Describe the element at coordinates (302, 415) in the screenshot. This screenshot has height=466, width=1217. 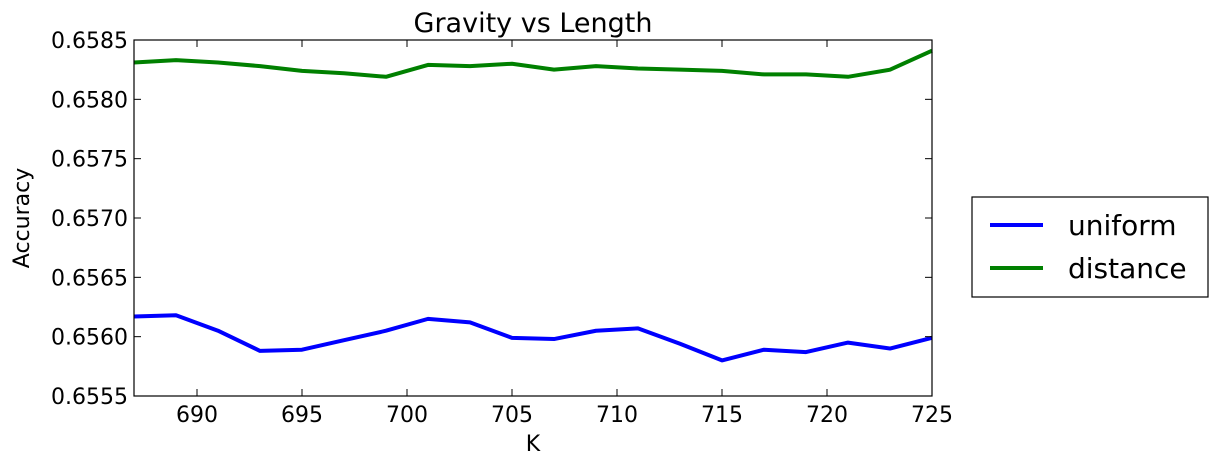
I see `x-tick-label: 695` at that location.